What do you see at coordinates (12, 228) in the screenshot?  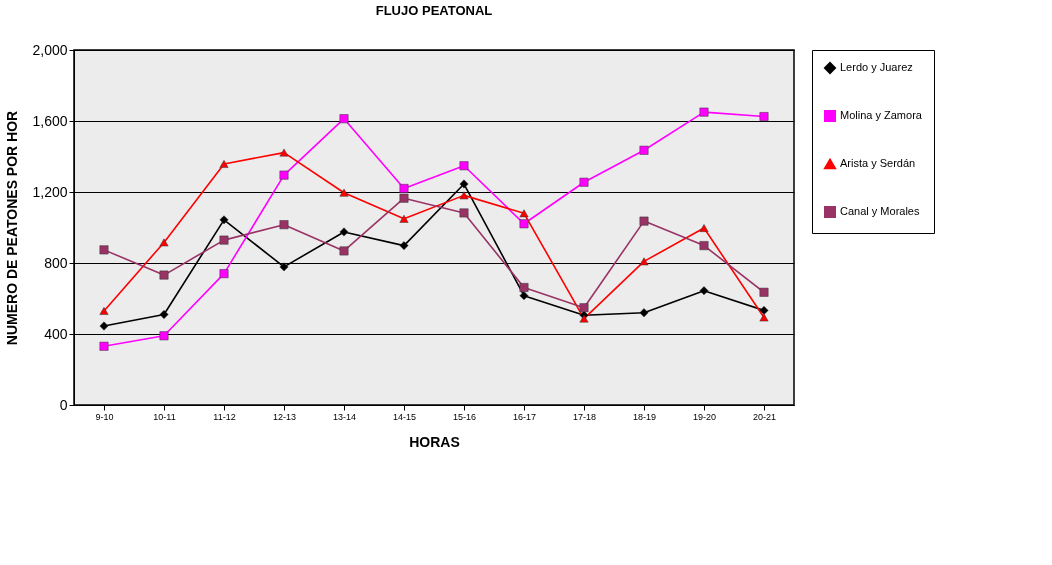 I see `y-axis-title: NUMERO DE PEATONES POR HOR` at bounding box center [12, 228].